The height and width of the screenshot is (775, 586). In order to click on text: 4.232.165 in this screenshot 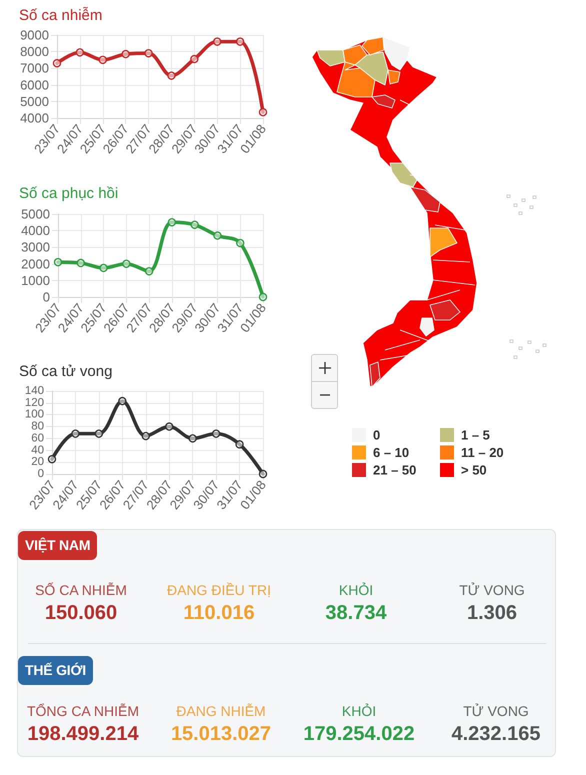, I will do `click(496, 734)`.